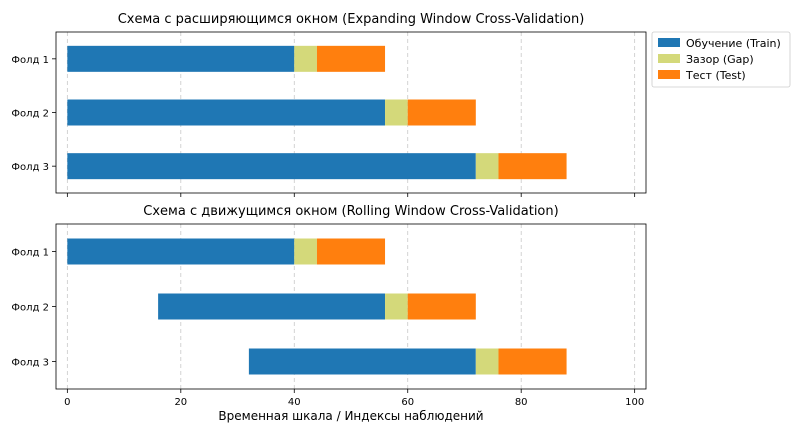  What do you see at coordinates (407, 402) in the screenshot?
I see `xtick-label: 60` at bounding box center [407, 402].